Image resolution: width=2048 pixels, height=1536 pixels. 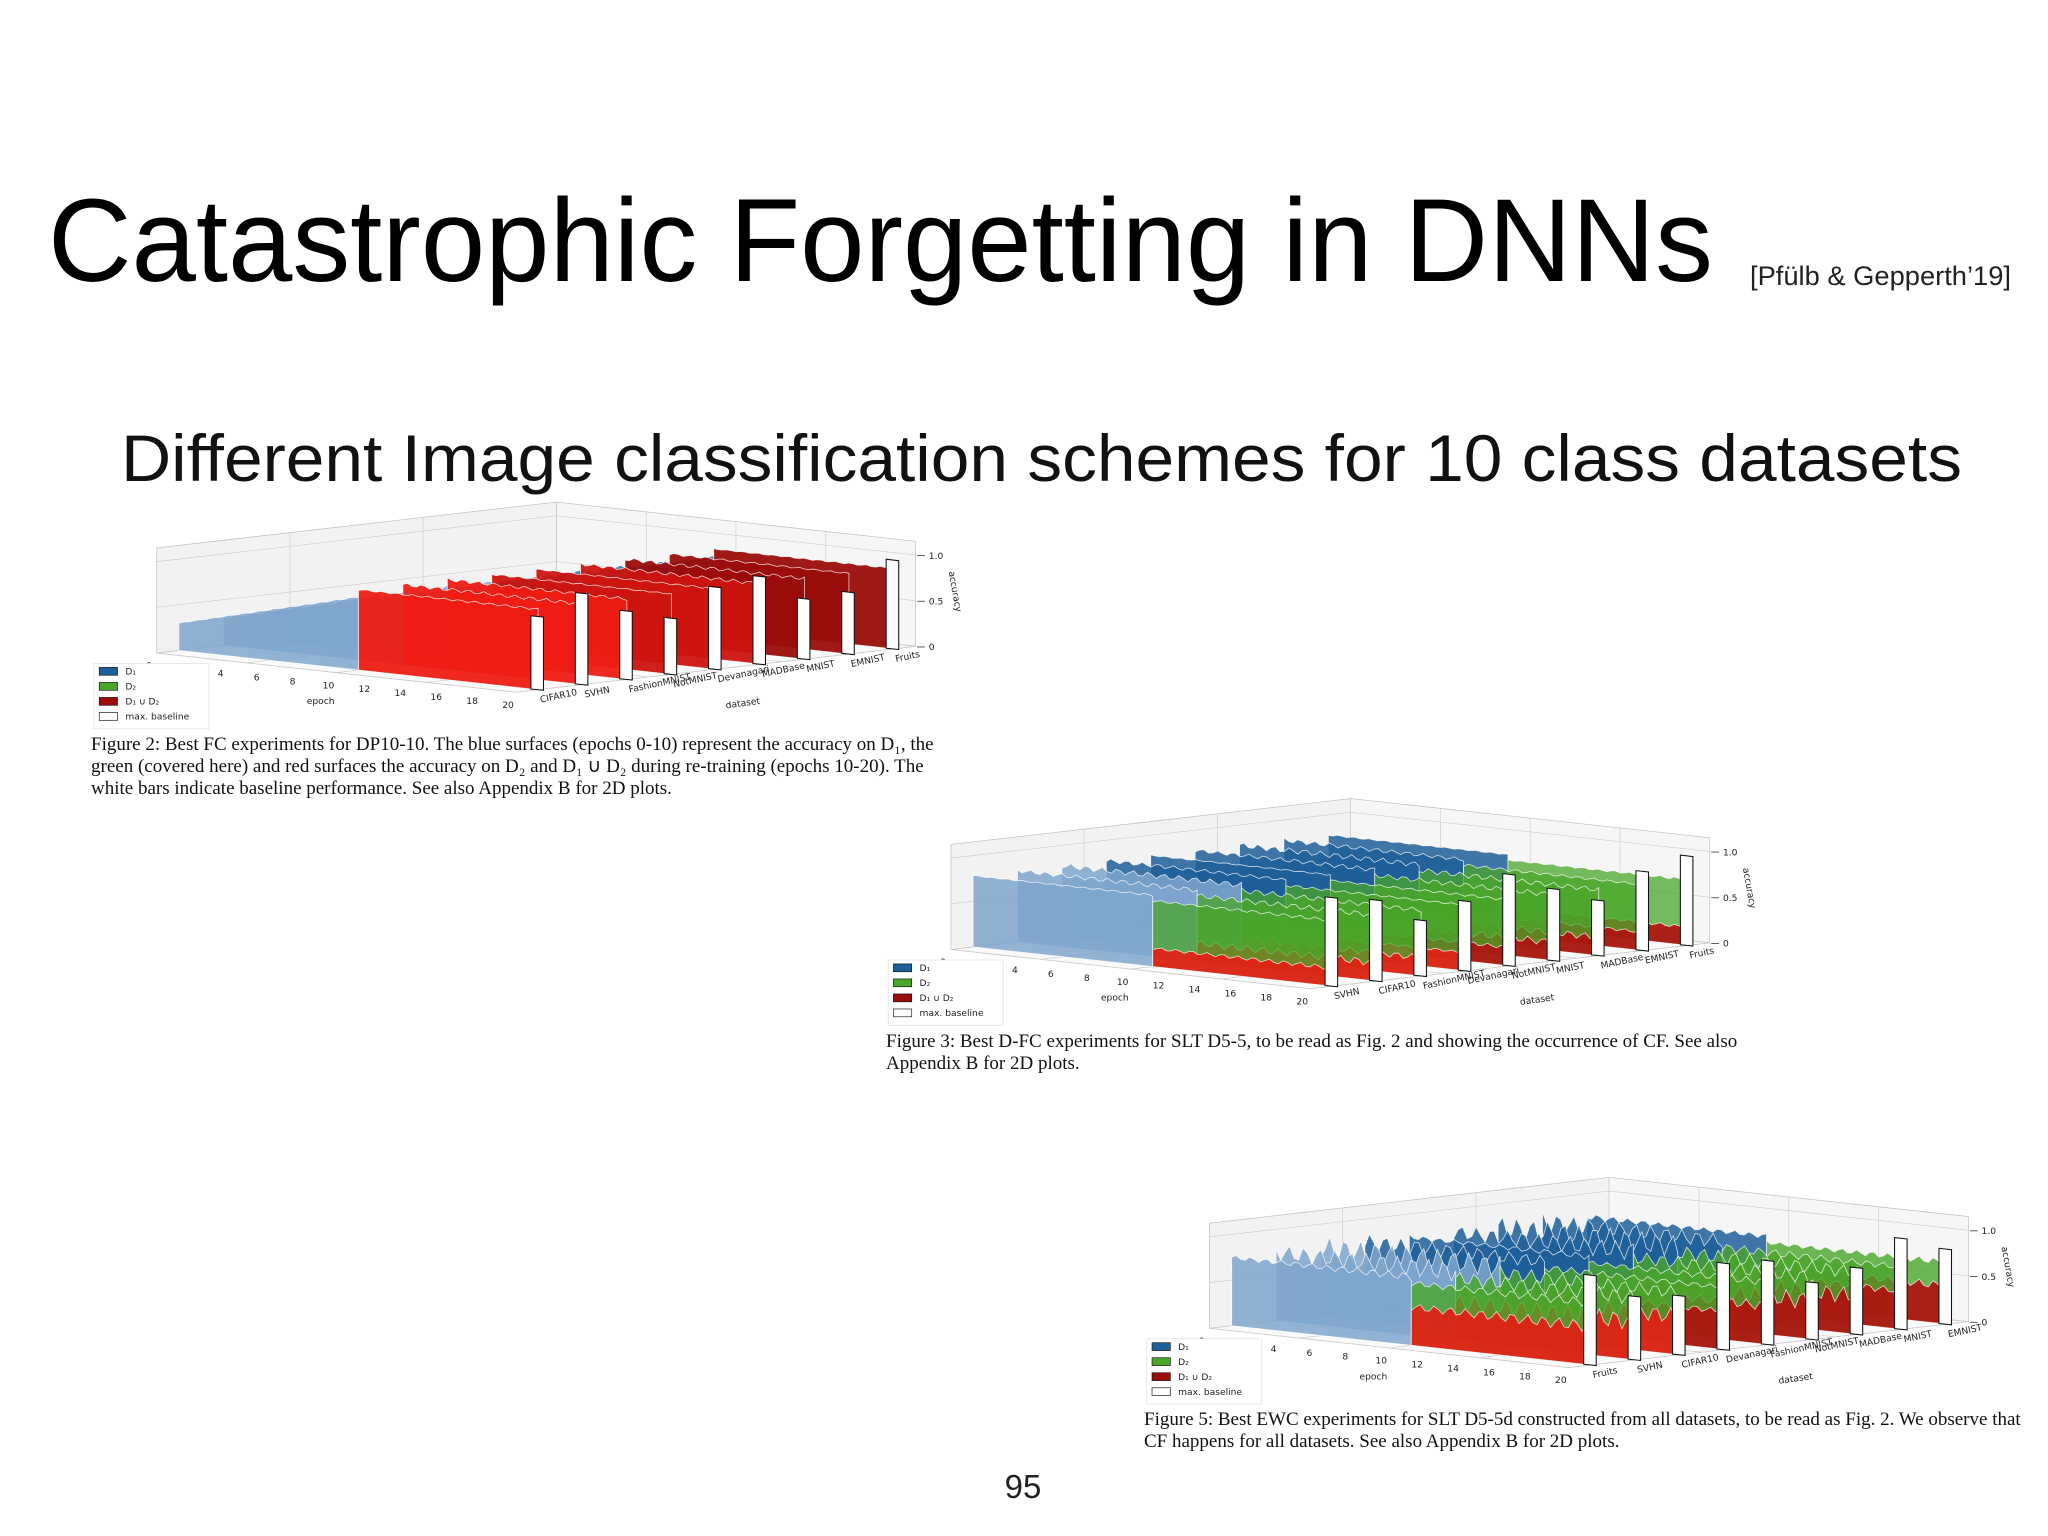 I want to click on accuracy-tick-label: 1.0, so click(x=936, y=557).